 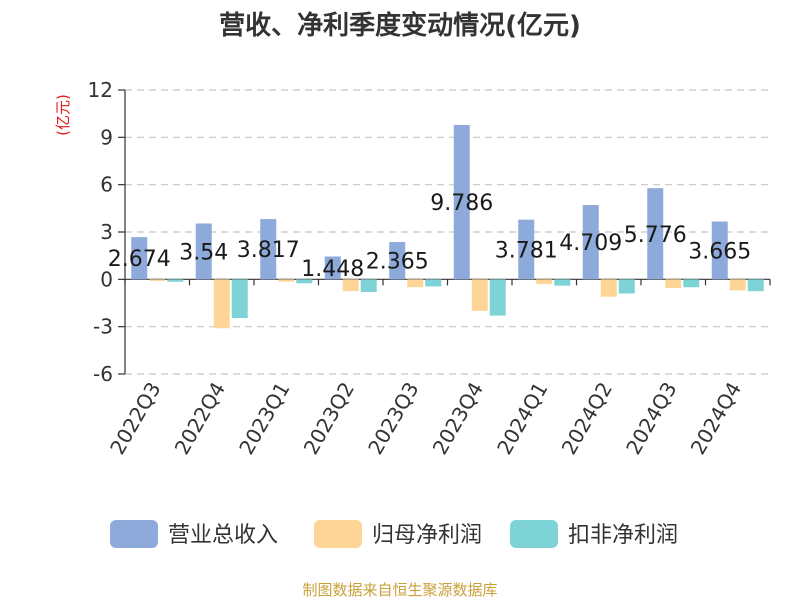 I want to click on x-tick-label: 2024Q4, so click(x=716, y=418).